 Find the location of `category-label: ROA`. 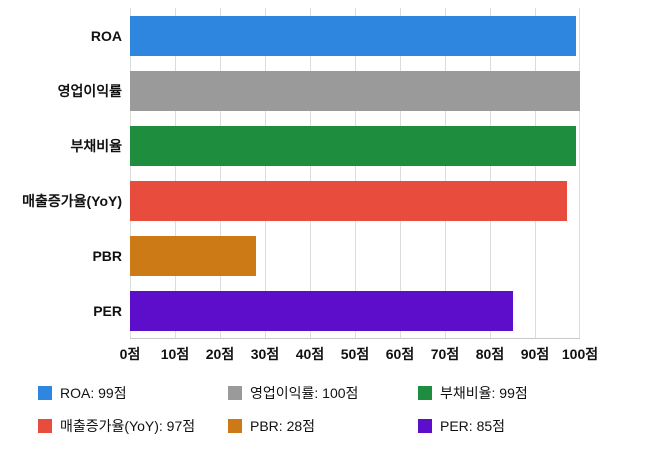

category-label: ROA is located at coordinates (106, 35).